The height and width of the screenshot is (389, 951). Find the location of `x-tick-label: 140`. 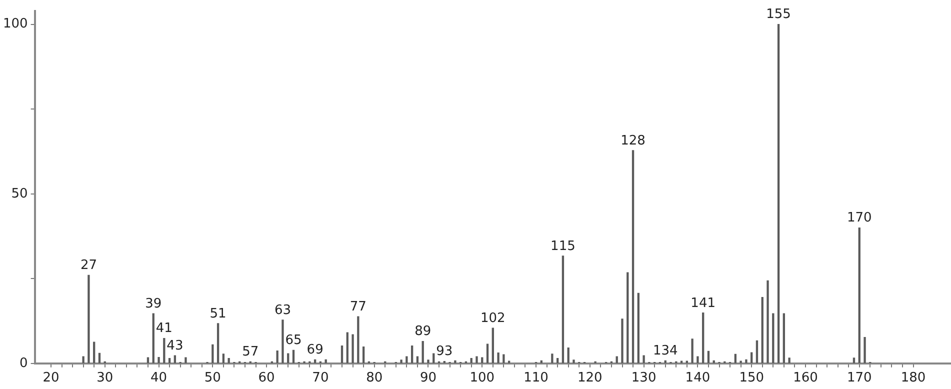

x-tick-label: 140 is located at coordinates (697, 378).